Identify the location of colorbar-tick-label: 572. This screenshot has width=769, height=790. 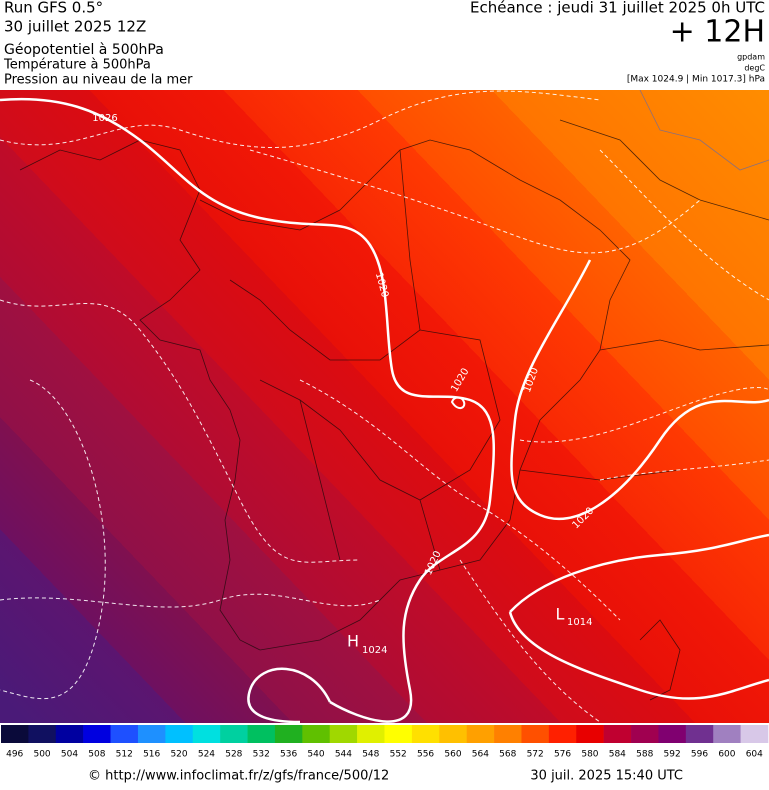
(535, 755).